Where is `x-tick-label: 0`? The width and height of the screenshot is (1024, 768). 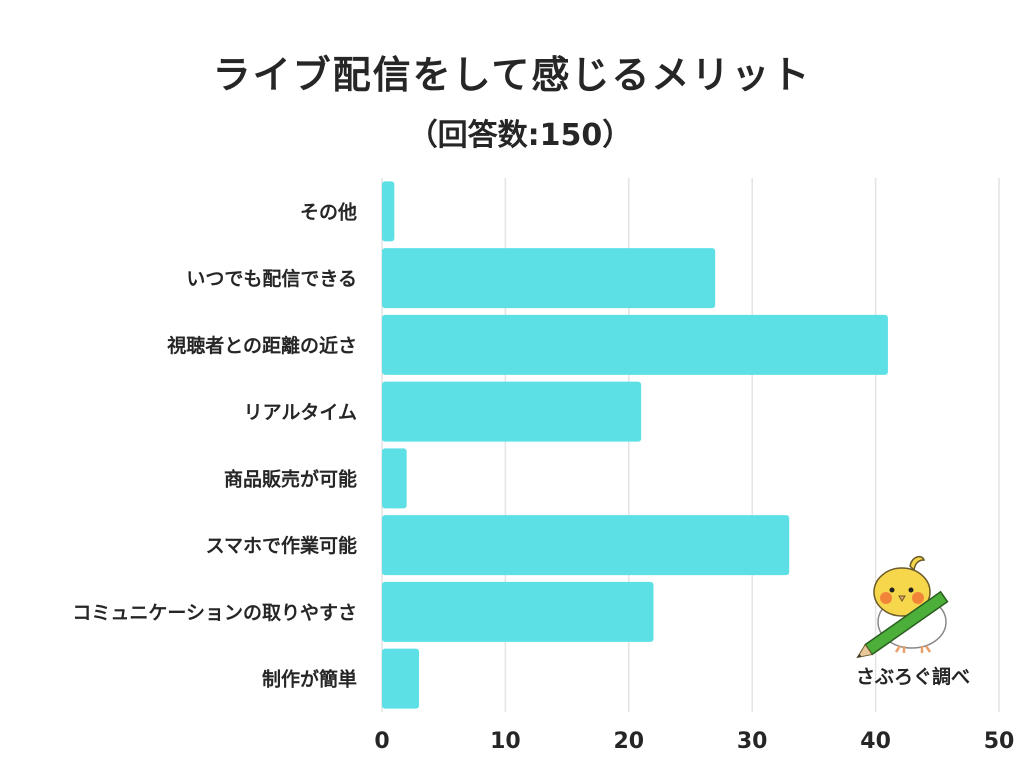 x-tick-label: 0 is located at coordinates (381, 741).